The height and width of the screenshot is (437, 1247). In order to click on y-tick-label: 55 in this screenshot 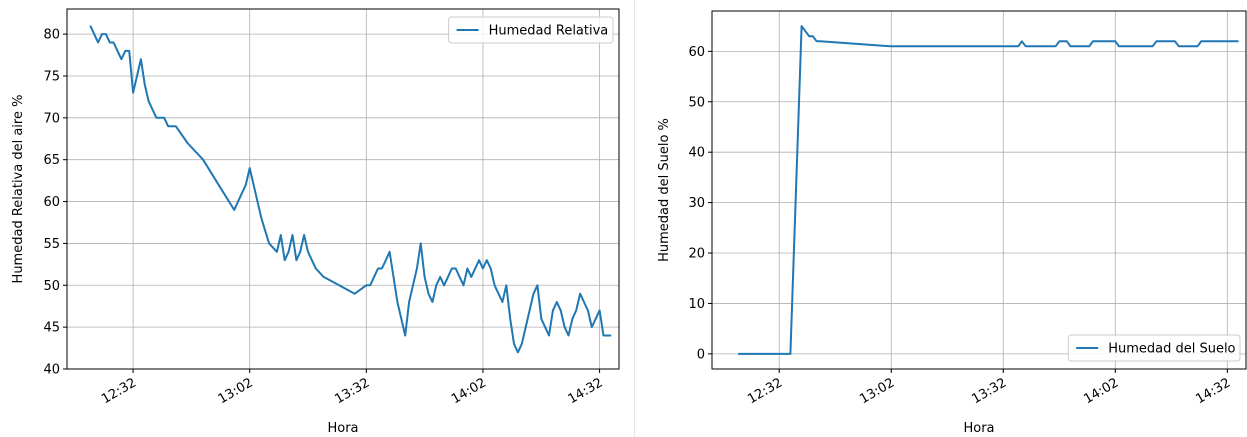, I will do `click(51, 244)`.